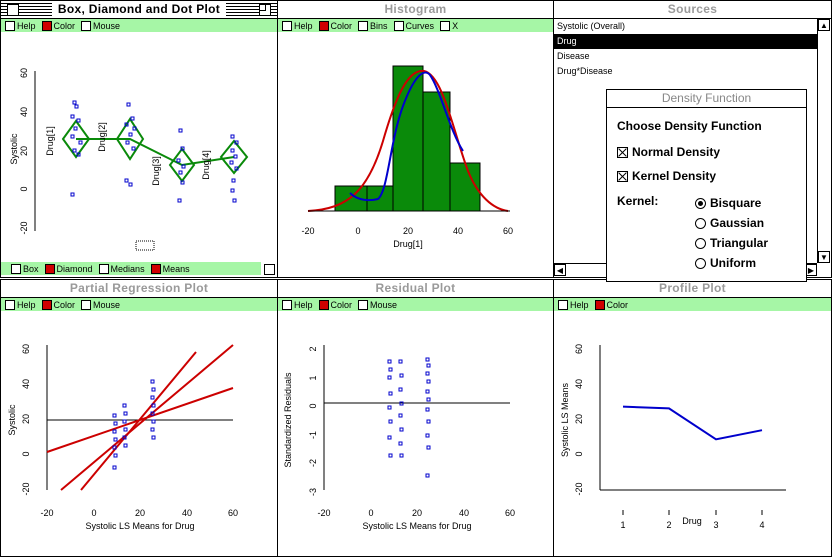 This screenshot has height=557, width=832. I want to click on y-tick-label: 2, so click(313, 348).